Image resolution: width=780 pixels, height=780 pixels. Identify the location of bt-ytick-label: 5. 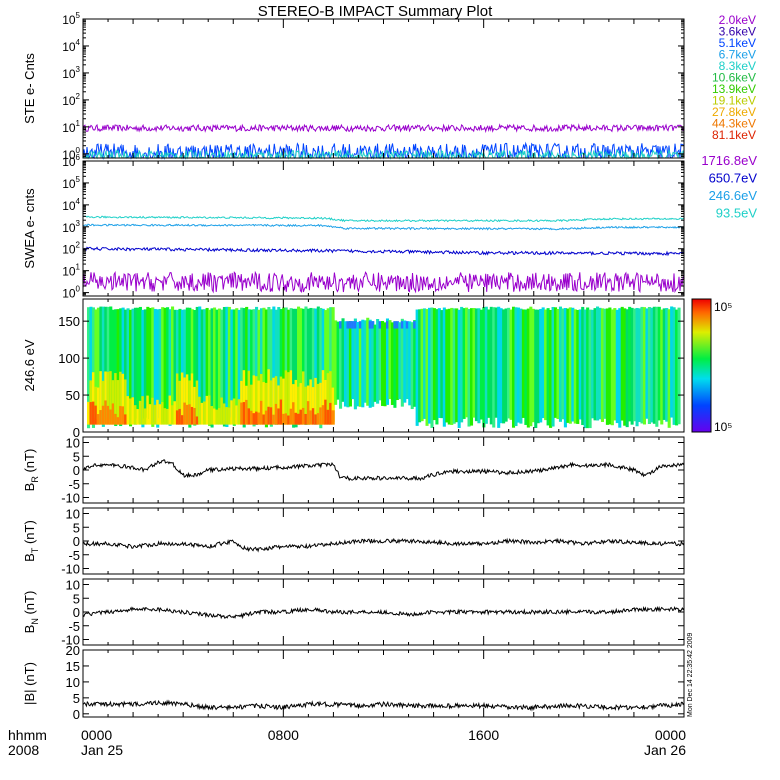
(76, 527).